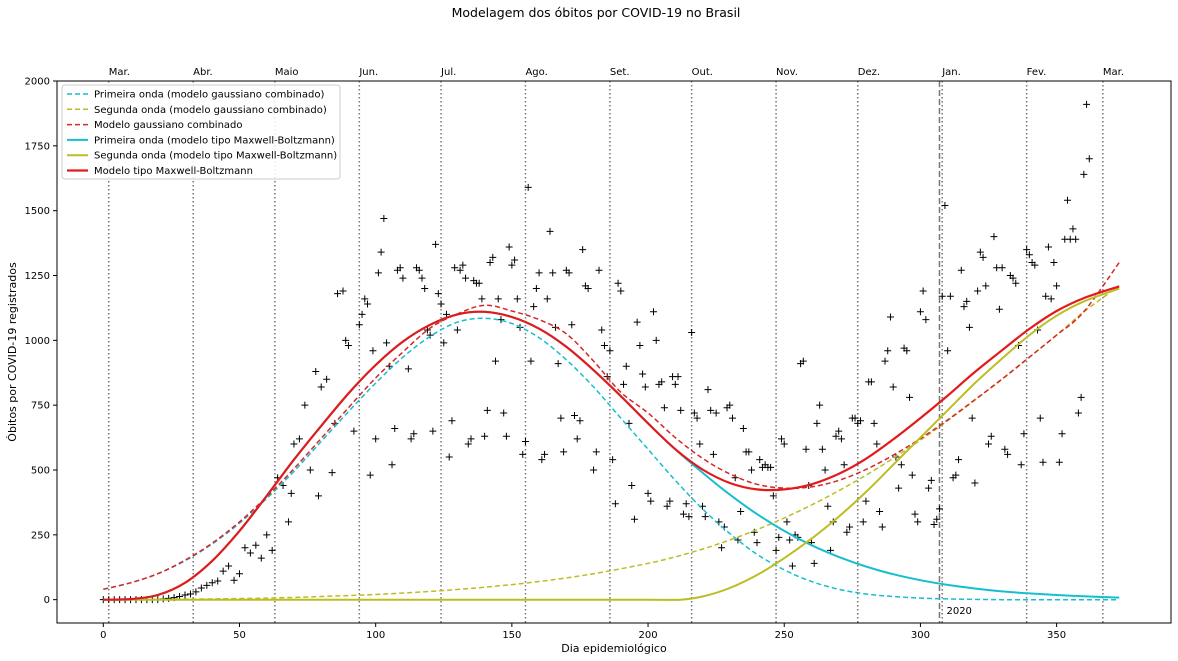  I want to click on y-tick-label: 1000, so click(37, 341).